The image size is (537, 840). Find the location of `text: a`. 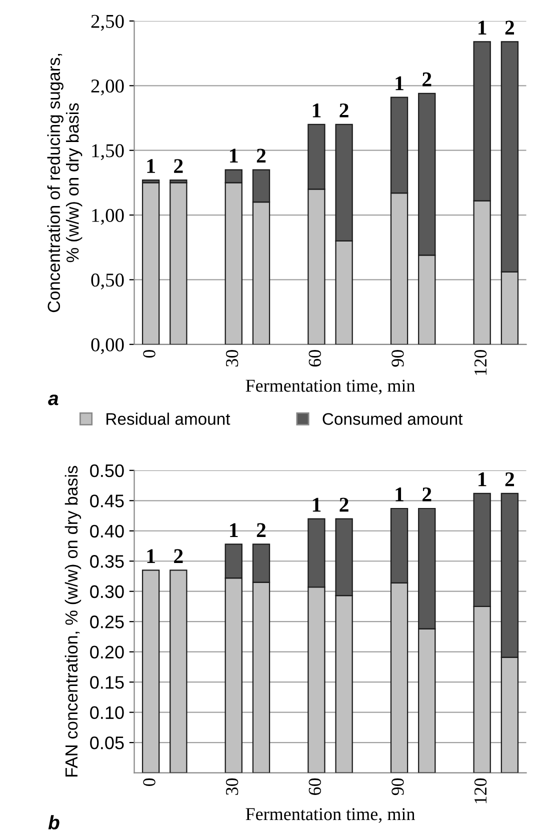

text: a is located at coordinates (53, 400).